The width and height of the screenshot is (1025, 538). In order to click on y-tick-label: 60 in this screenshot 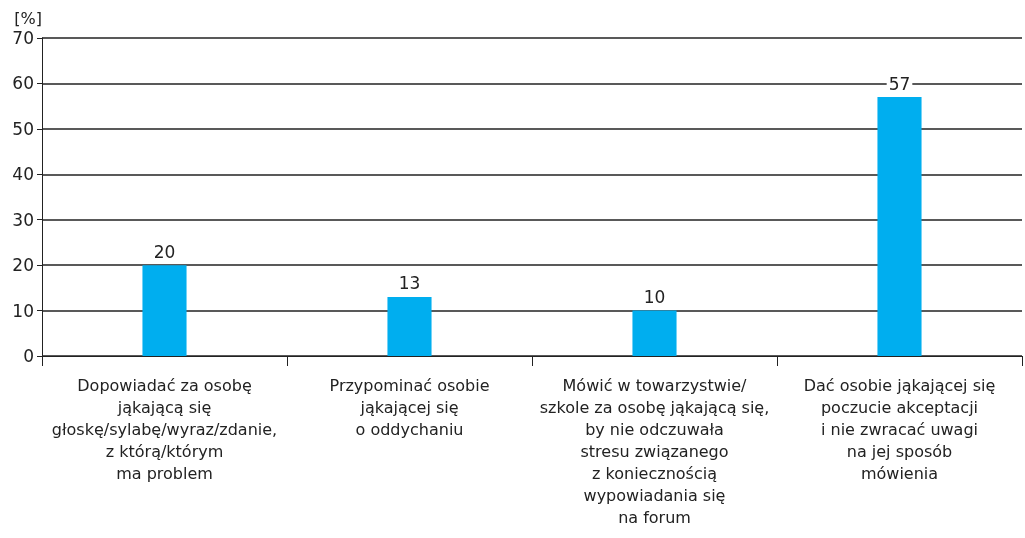, I will do `click(23, 83)`.